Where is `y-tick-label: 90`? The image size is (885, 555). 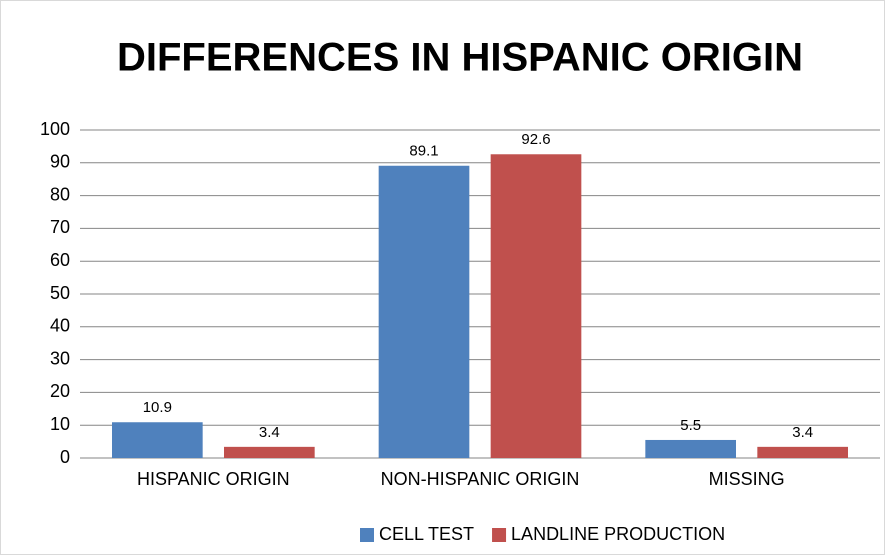 y-tick-label: 90 is located at coordinates (60, 162).